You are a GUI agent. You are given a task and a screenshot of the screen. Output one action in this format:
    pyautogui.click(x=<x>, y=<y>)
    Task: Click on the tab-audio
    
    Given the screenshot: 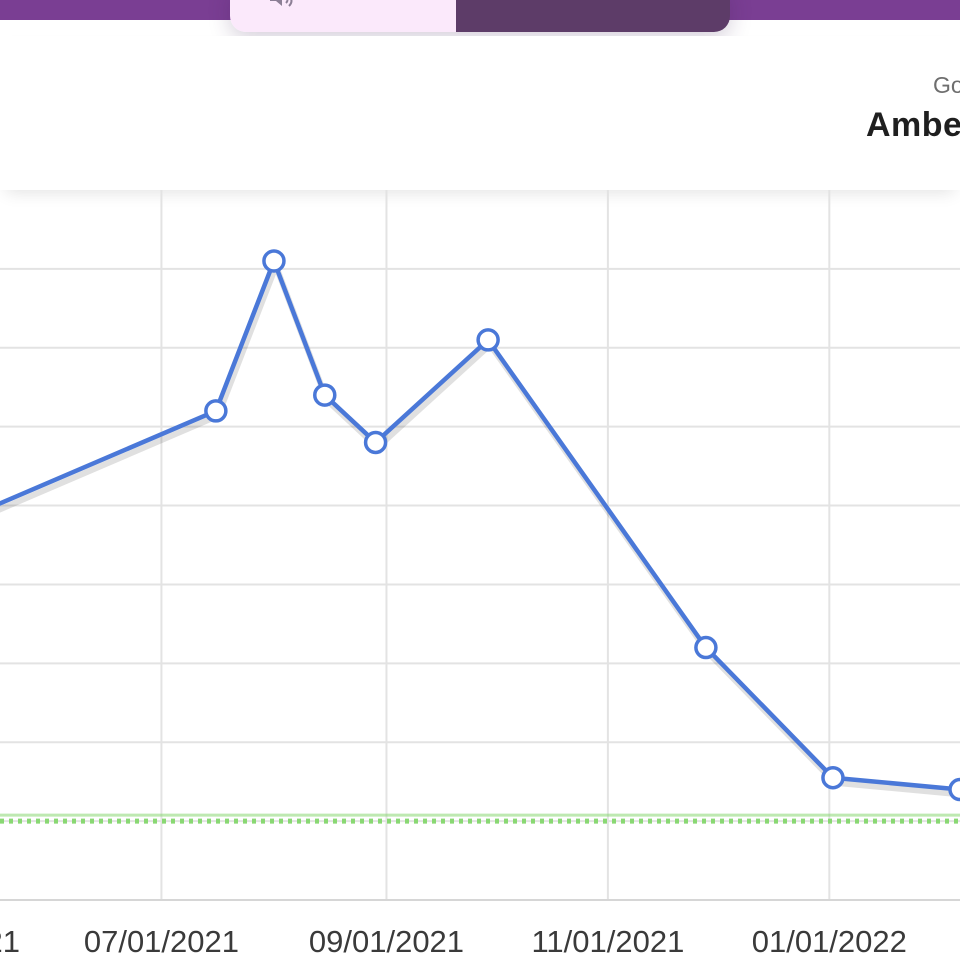 What is the action you would take?
    pyautogui.click(x=343, y=16)
    